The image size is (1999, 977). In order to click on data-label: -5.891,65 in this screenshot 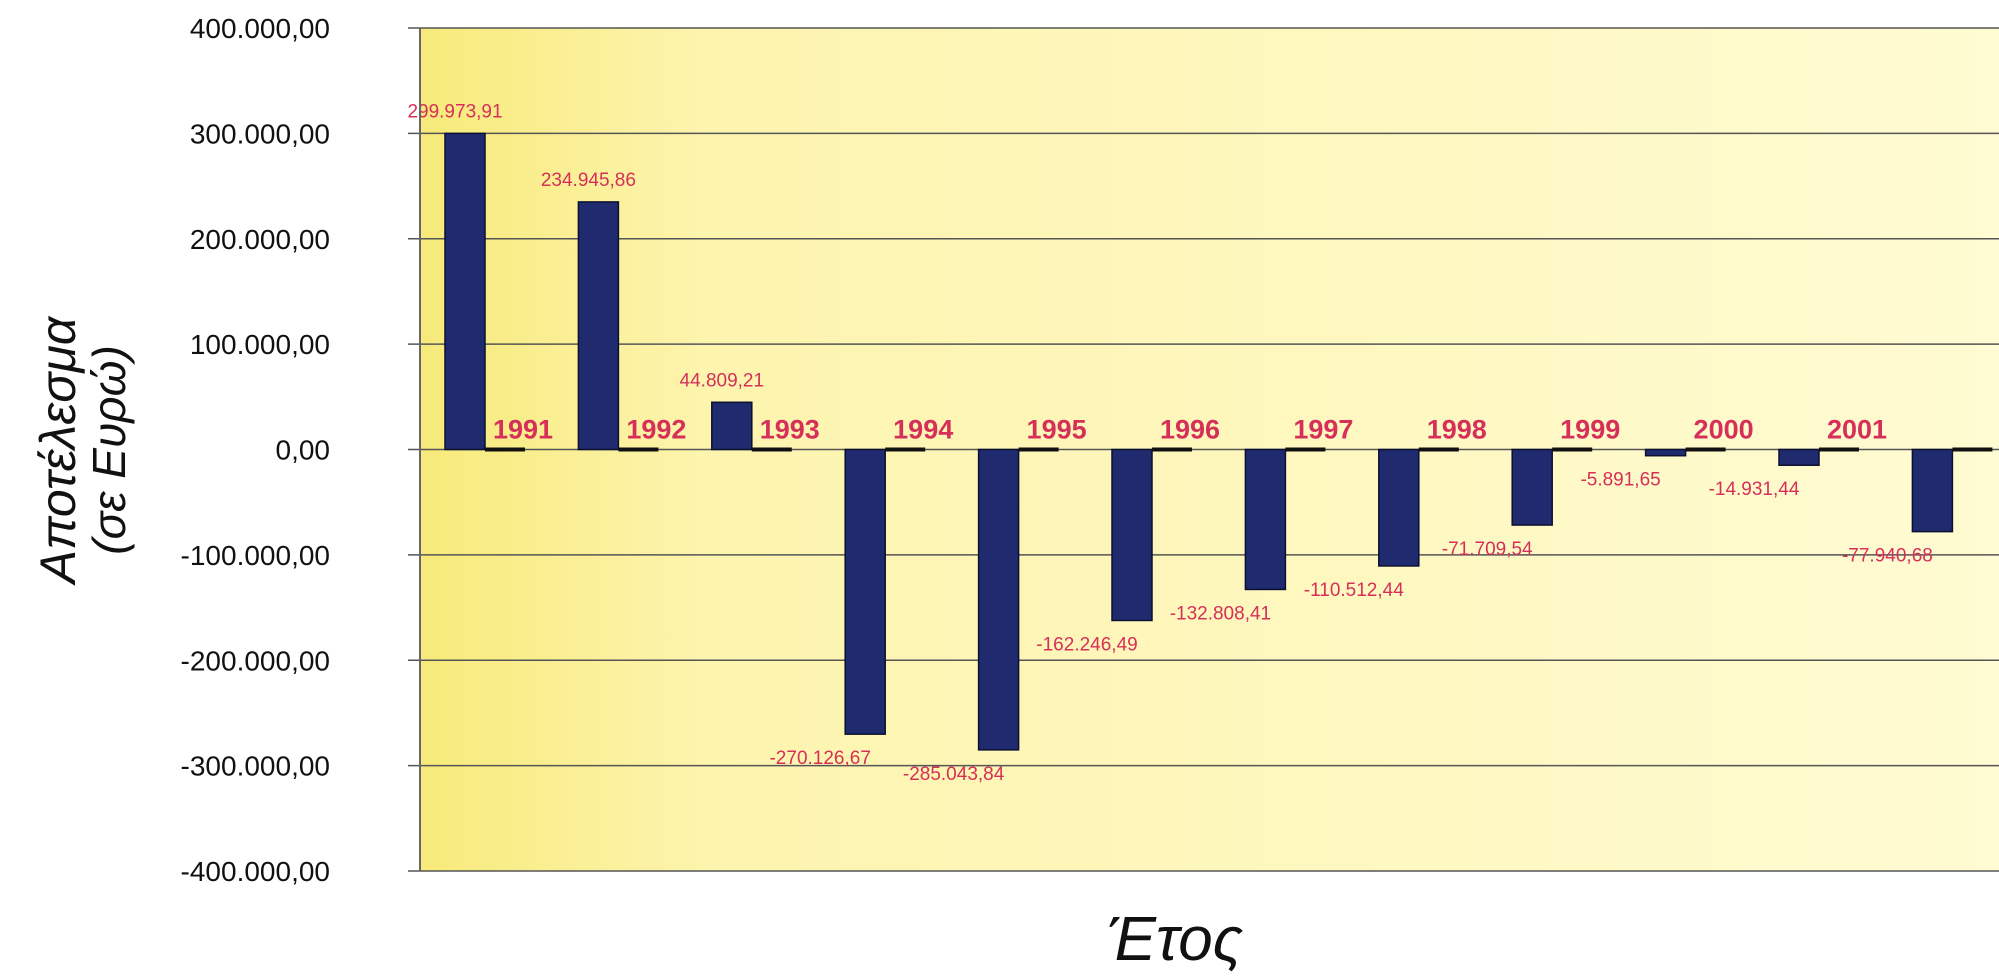, I will do `click(1620, 480)`.